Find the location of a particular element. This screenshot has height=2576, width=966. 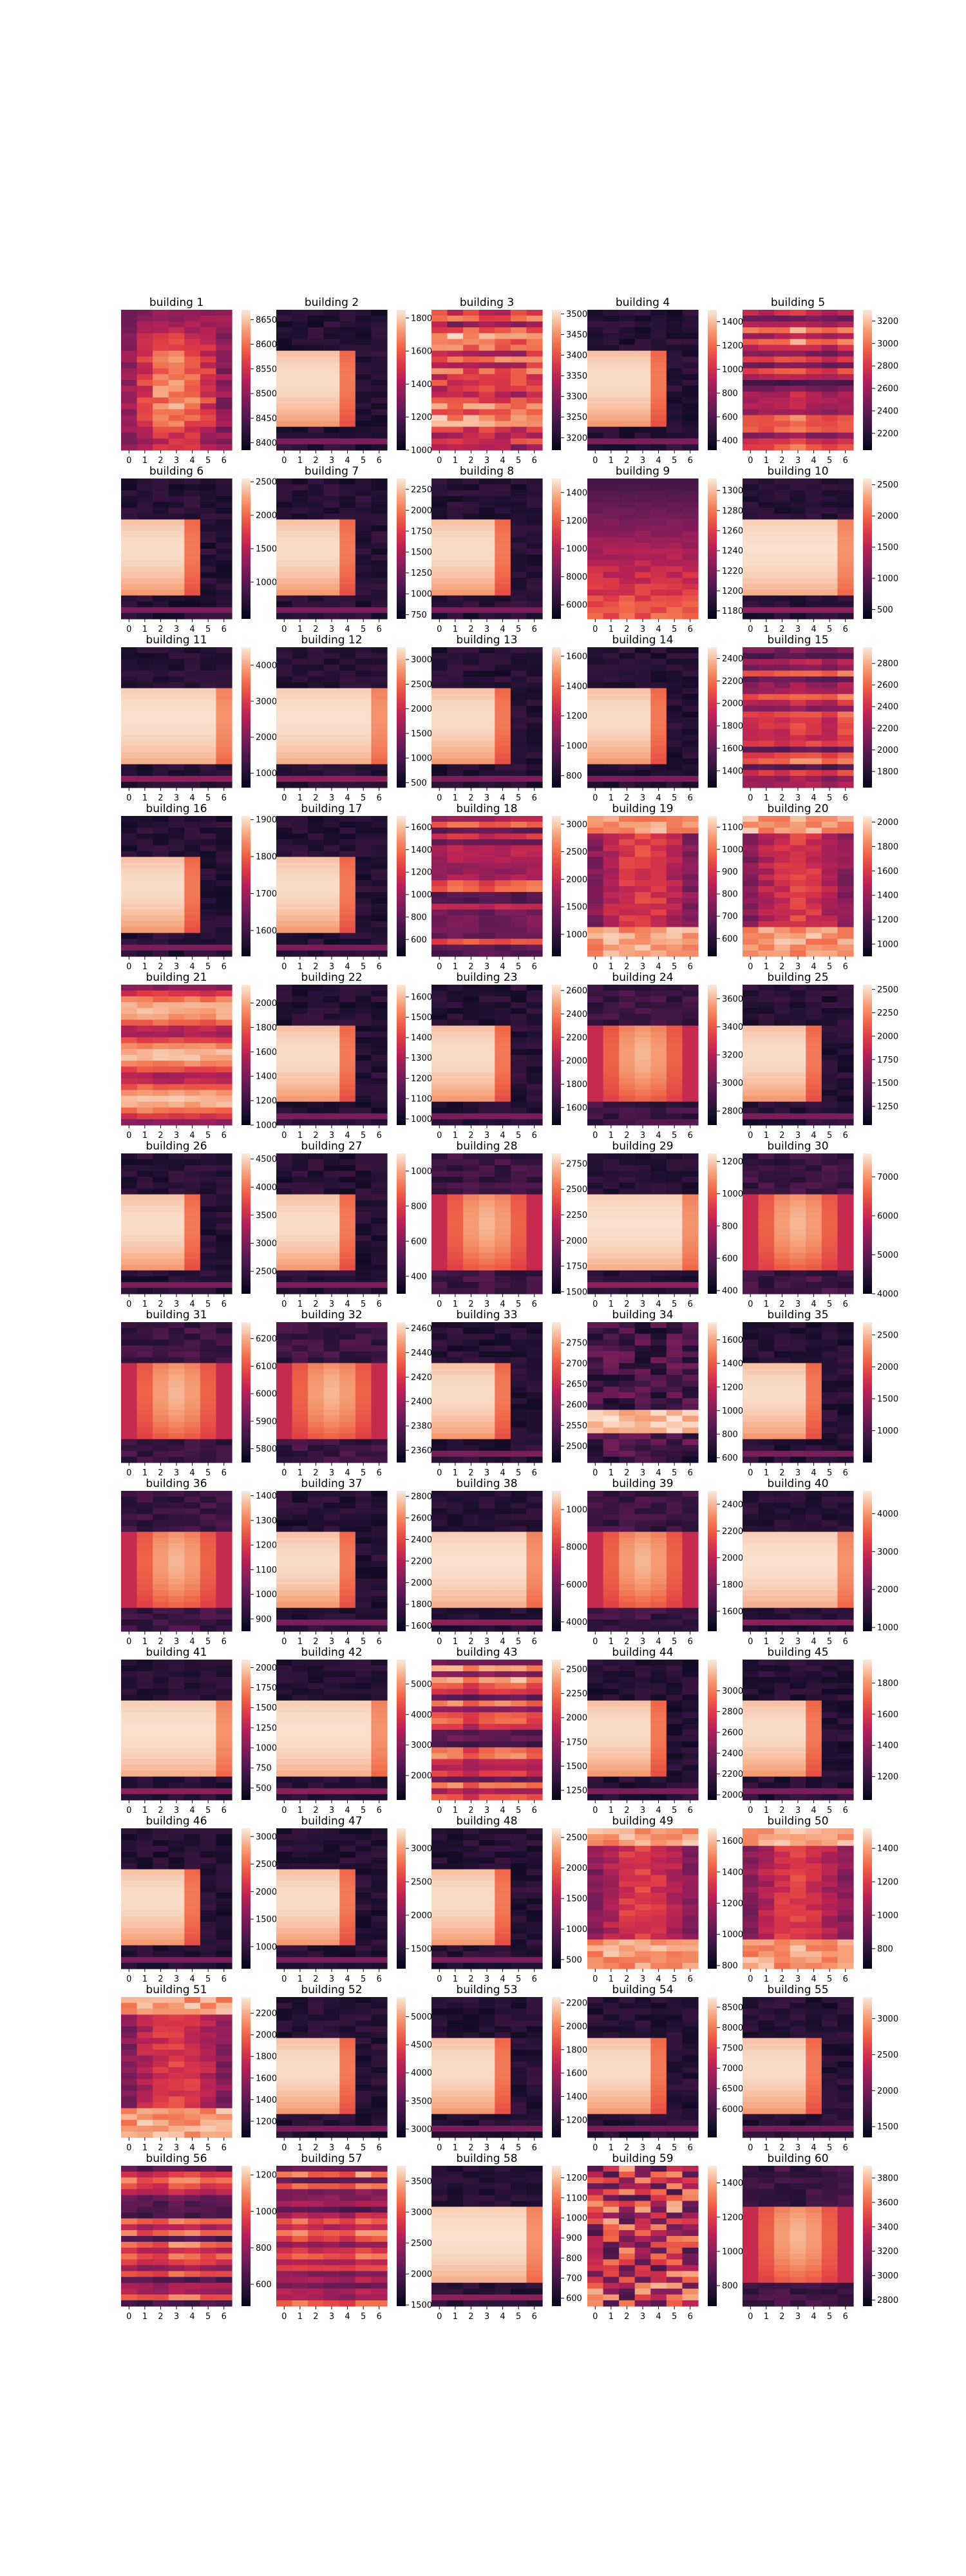

x-tick-label: 5 is located at coordinates (518, 629).